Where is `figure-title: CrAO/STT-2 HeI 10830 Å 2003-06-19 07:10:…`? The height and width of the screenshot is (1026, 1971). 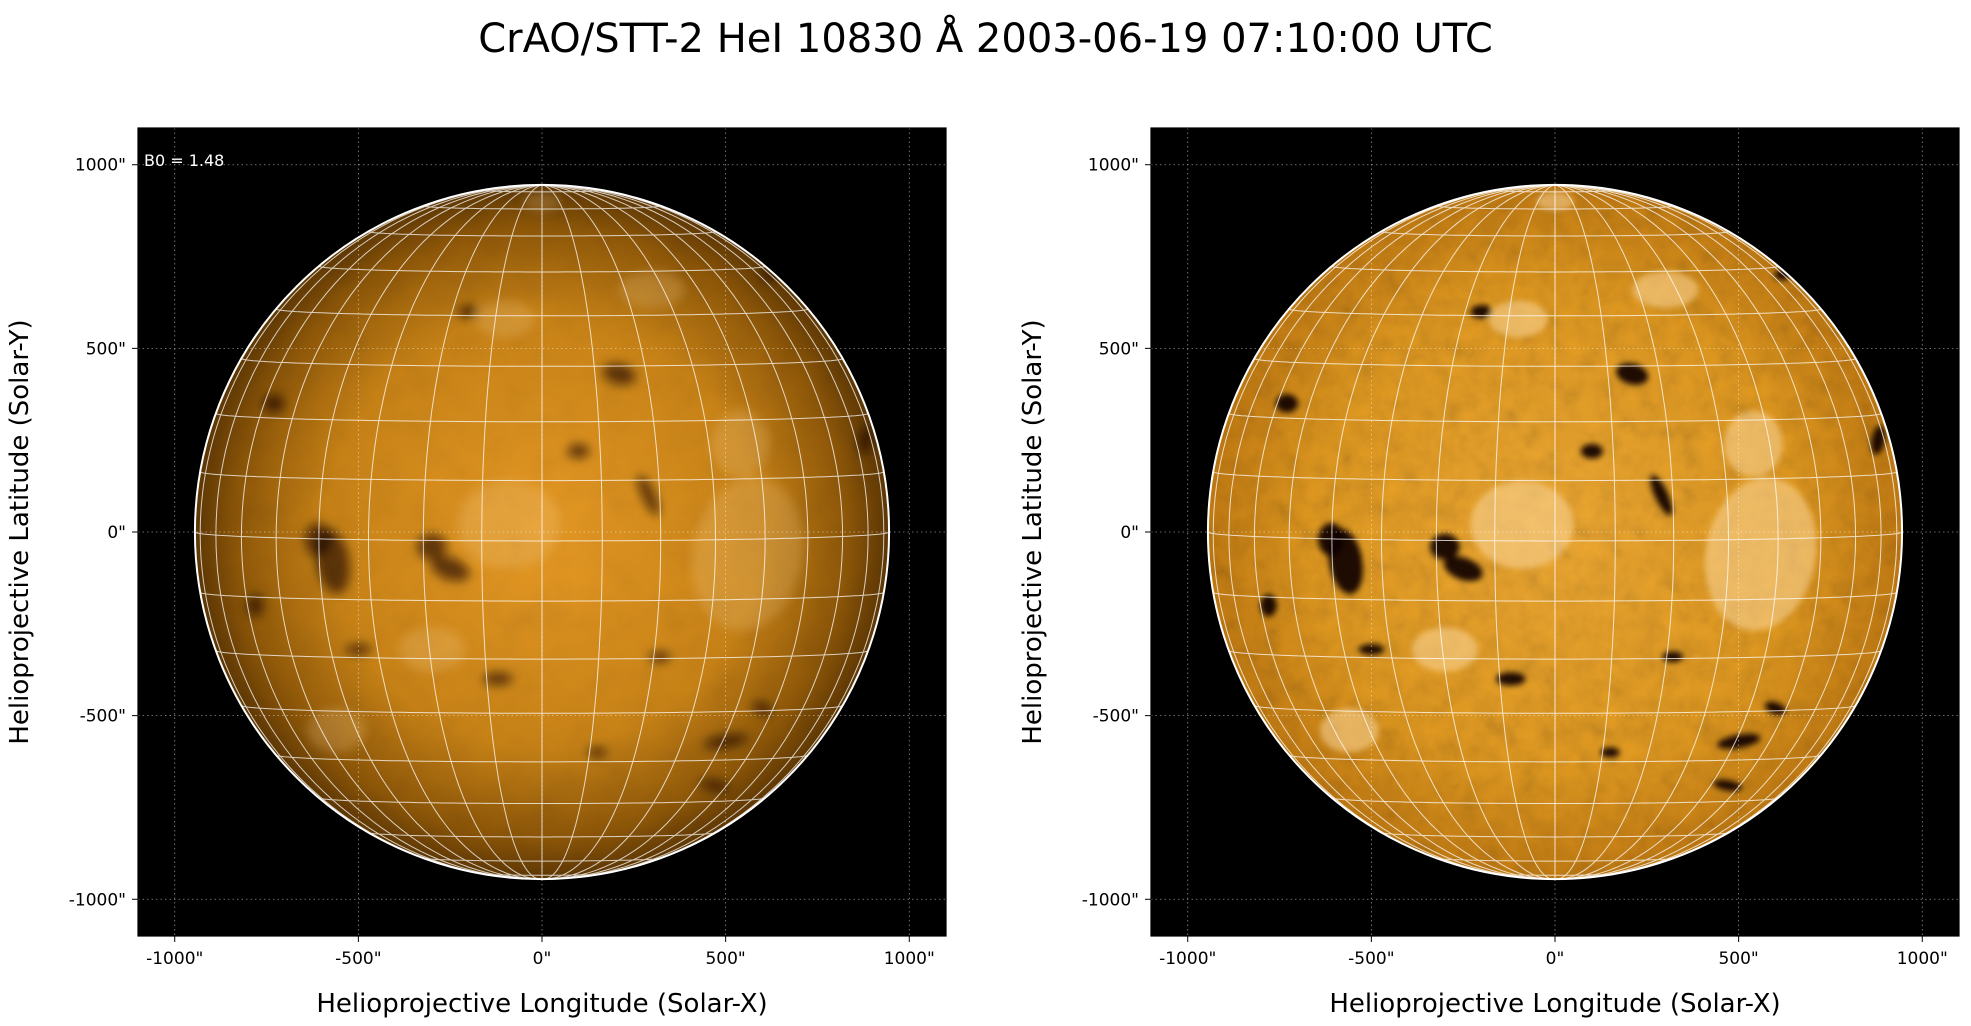 figure-title: CrAO/STT-2 HeI 10830 Å 2003-06-19 07:10:… is located at coordinates (985, 39).